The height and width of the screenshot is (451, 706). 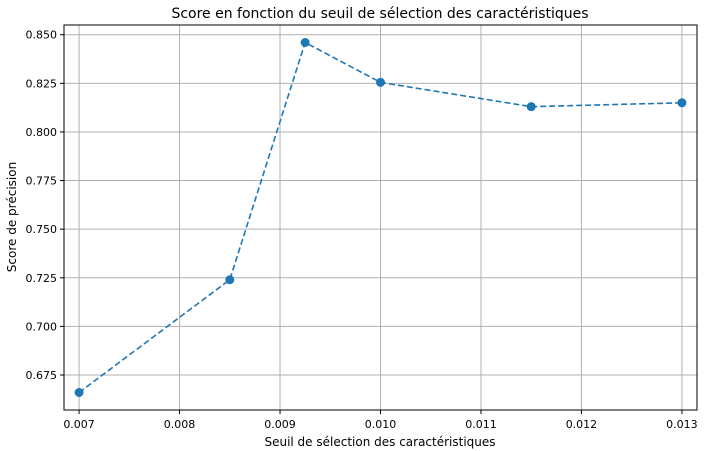 I want to click on y-tick-label: 0.750, so click(x=42, y=229).